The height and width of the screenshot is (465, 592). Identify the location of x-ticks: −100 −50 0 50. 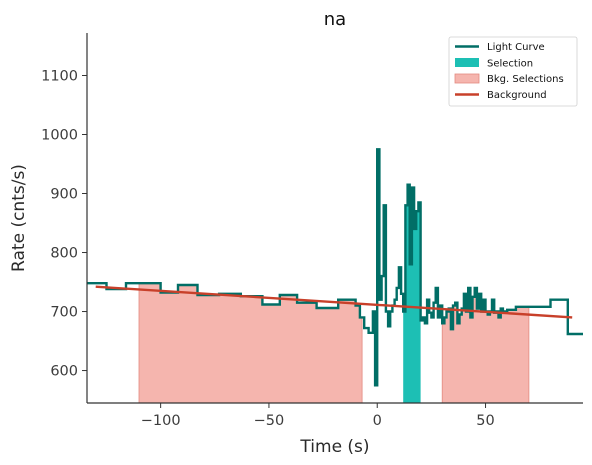
(318, 416).